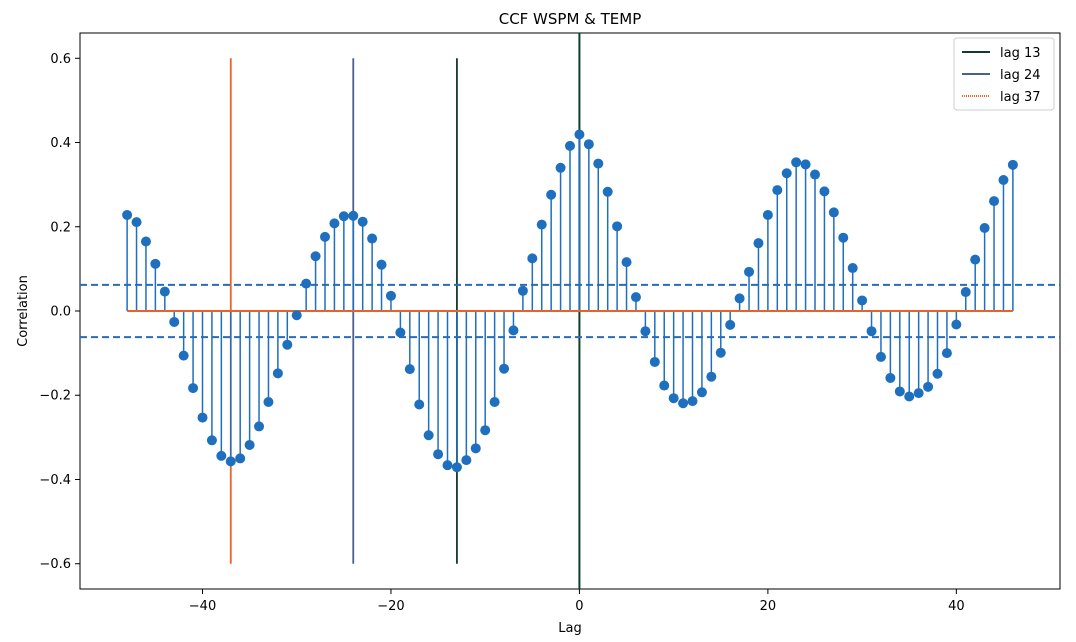  I want to click on x-axis-label: Lag, so click(569, 628).